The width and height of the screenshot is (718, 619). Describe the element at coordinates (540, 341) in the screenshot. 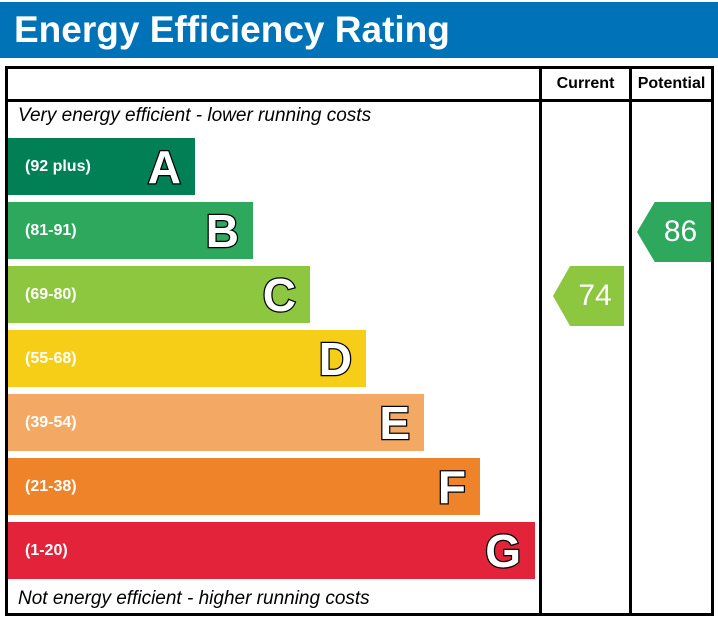

I see `column-divider-current` at that location.